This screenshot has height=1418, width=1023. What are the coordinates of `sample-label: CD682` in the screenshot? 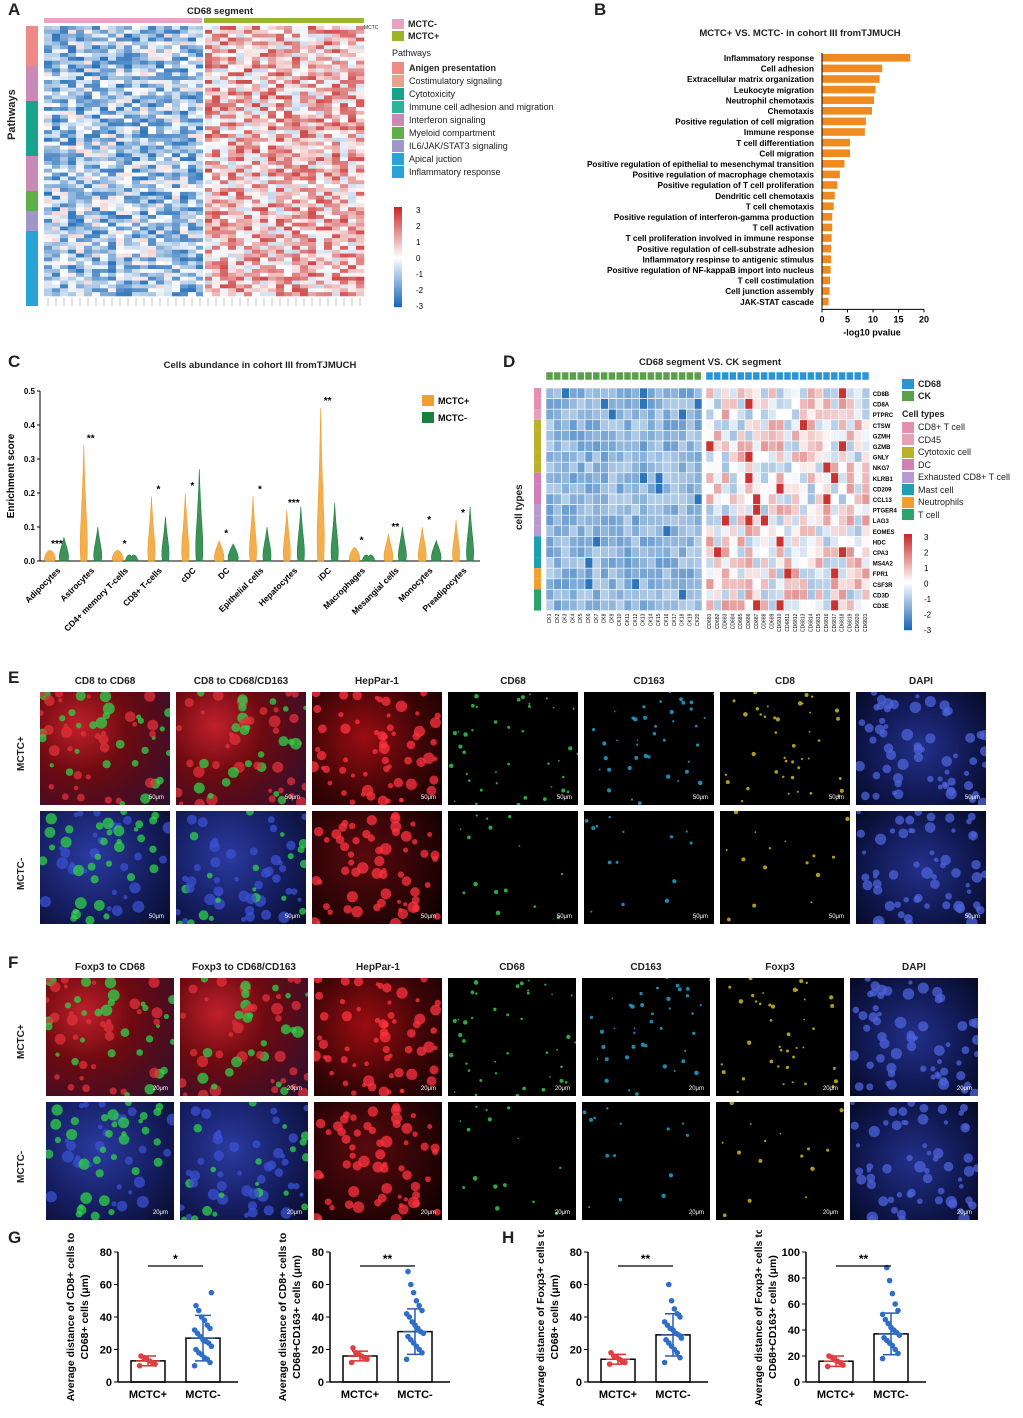 It's located at (718, 621).